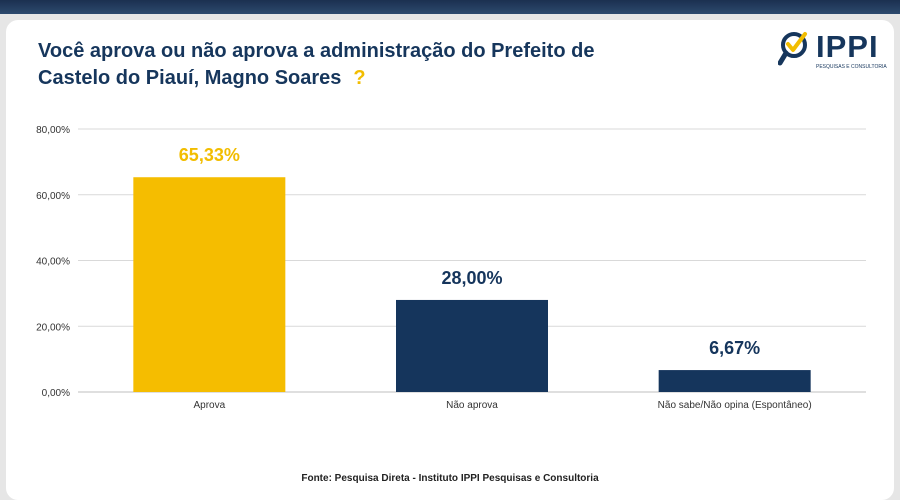 The height and width of the screenshot is (500, 900). Describe the element at coordinates (209, 155) in the screenshot. I see `data-label: 65,33%` at that location.